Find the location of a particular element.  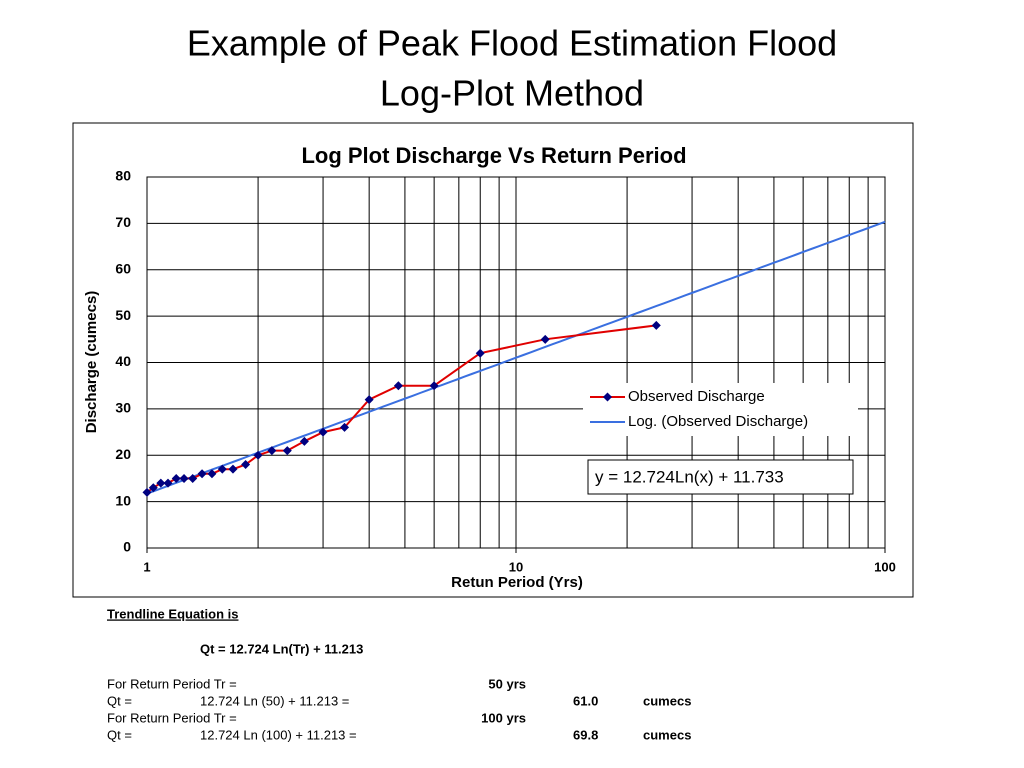

row-result: 61.0 is located at coordinates (585, 700).